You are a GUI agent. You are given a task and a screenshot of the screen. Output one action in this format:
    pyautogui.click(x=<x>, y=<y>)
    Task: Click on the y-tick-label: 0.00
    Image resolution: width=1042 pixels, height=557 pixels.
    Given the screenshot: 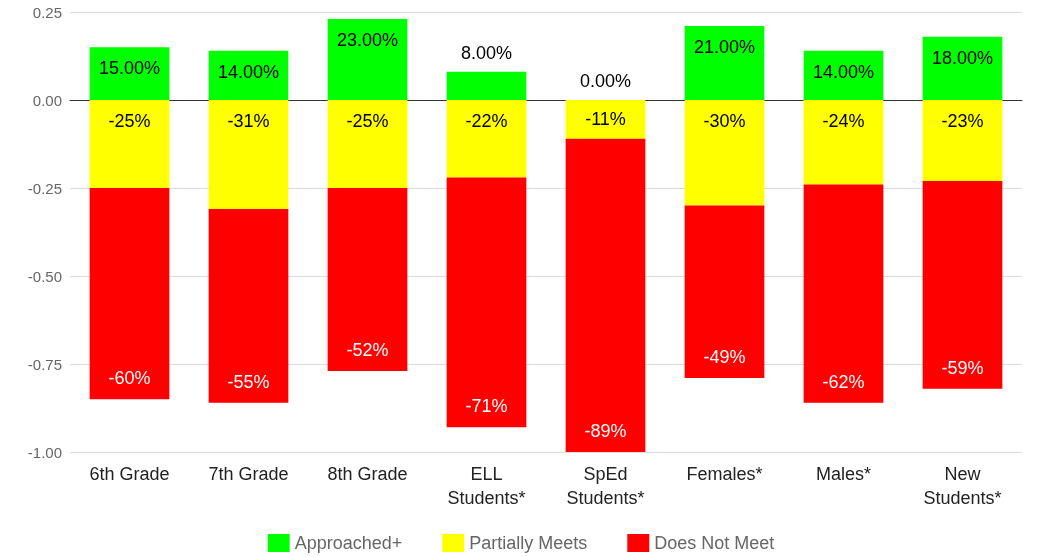 What is the action you would take?
    pyautogui.click(x=47, y=100)
    